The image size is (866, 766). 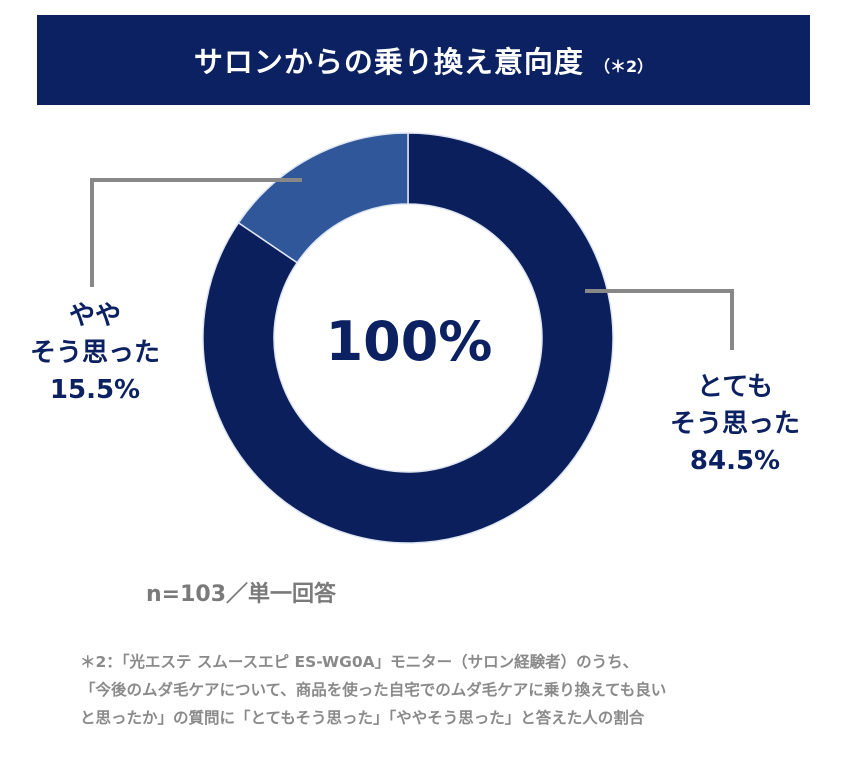 I want to click on slice-label-very: とても そう思った 84.5%, so click(x=735, y=424).